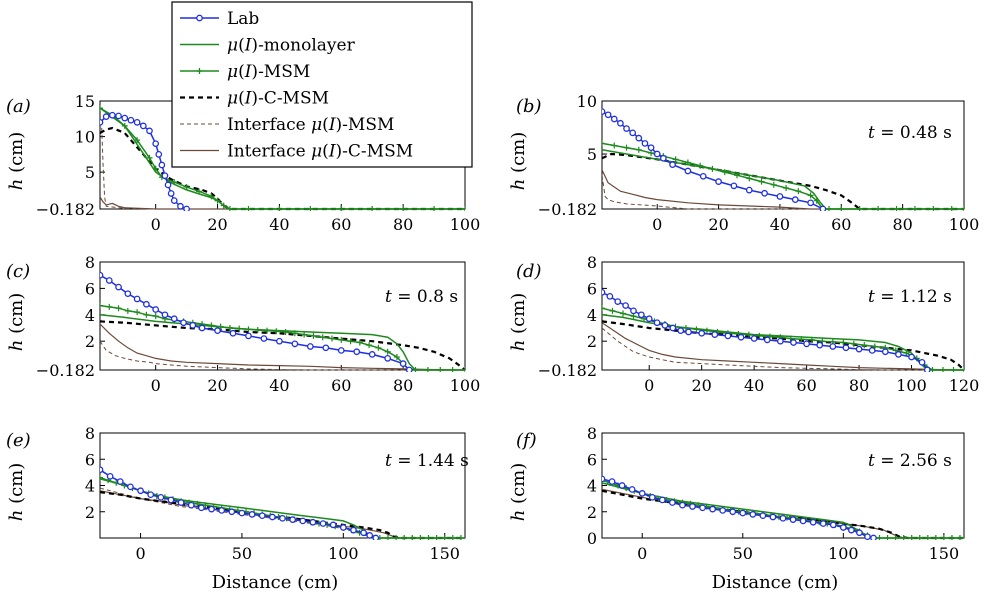 The image size is (1005, 602). What do you see at coordinates (783, 316) in the screenshot?
I see `plot-frame` at bounding box center [783, 316].